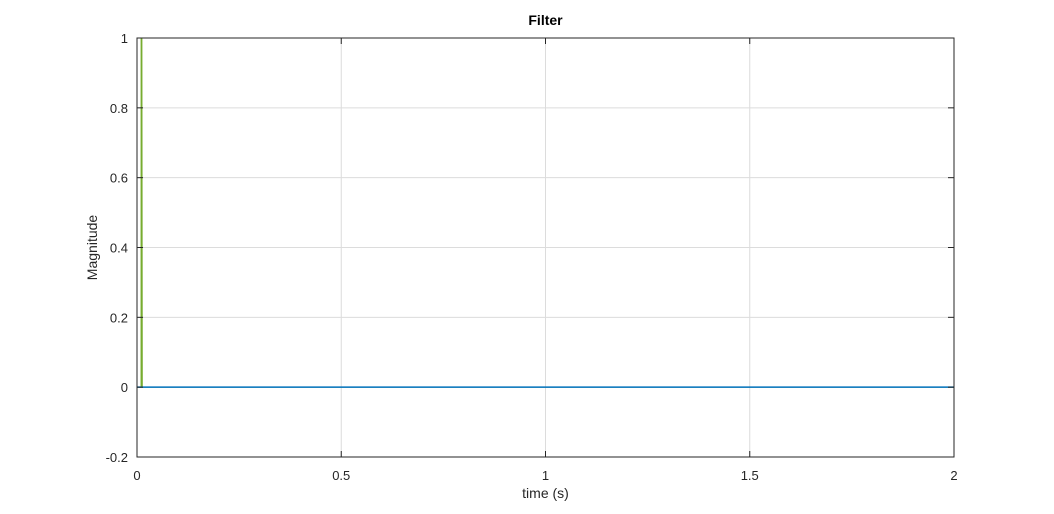 The width and height of the screenshot is (1054, 514). I want to click on y-axis-label: Magnitude, so click(92, 248).